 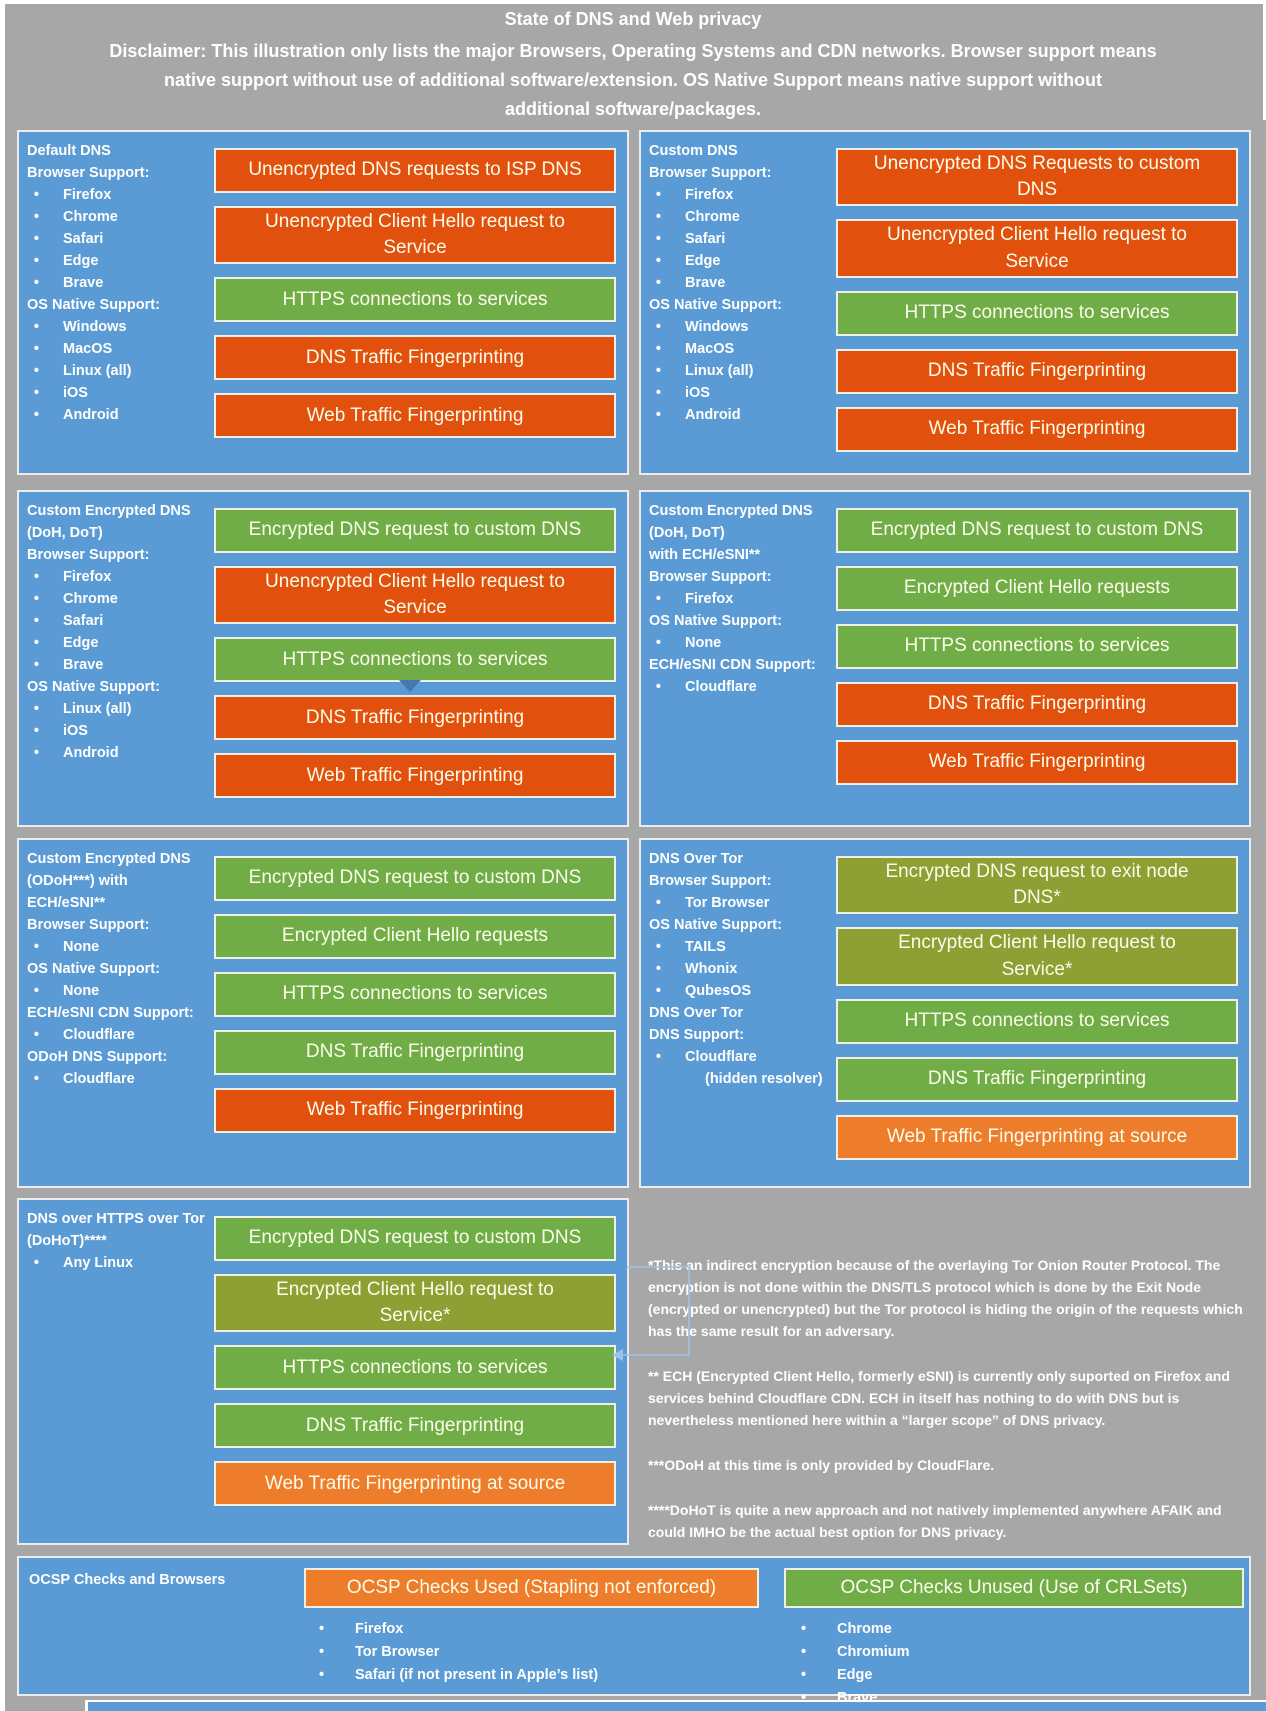 I want to click on ocsp-list-item: • Firefox, so click(x=458, y=1629).